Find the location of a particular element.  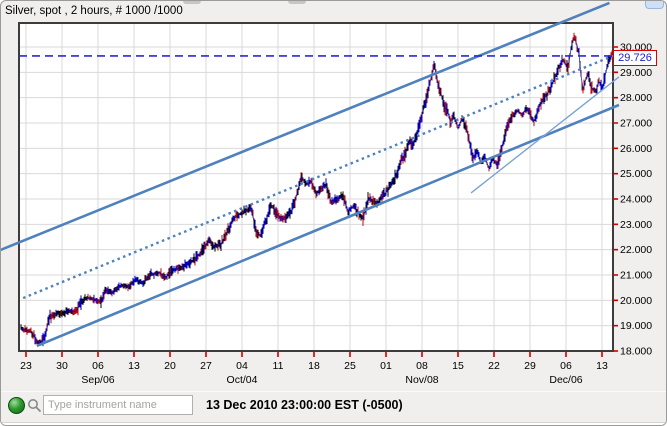

minor-trendline is located at coordinates (545, 135).